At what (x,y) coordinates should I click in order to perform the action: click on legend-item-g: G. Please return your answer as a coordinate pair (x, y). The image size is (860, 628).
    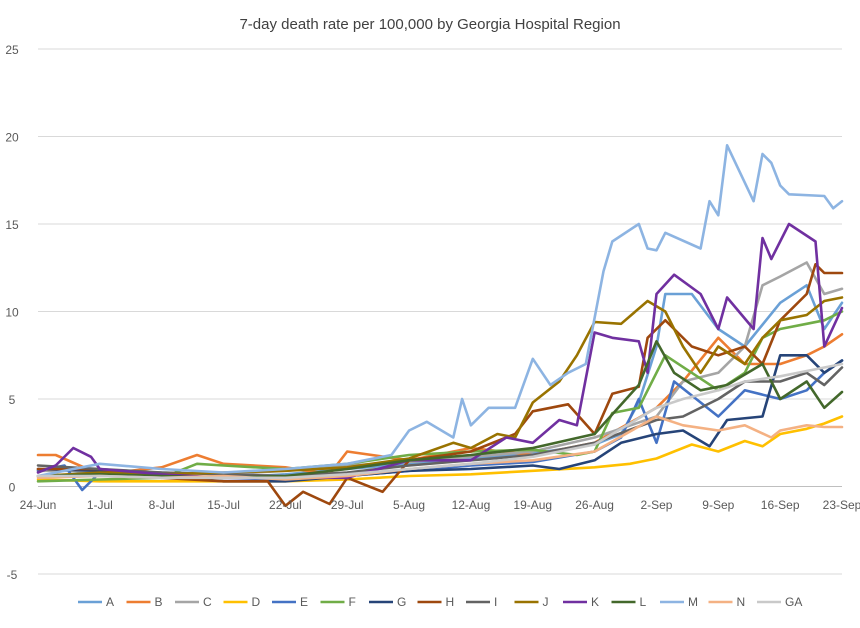
    Looking at the image, I should click on (387, 602).